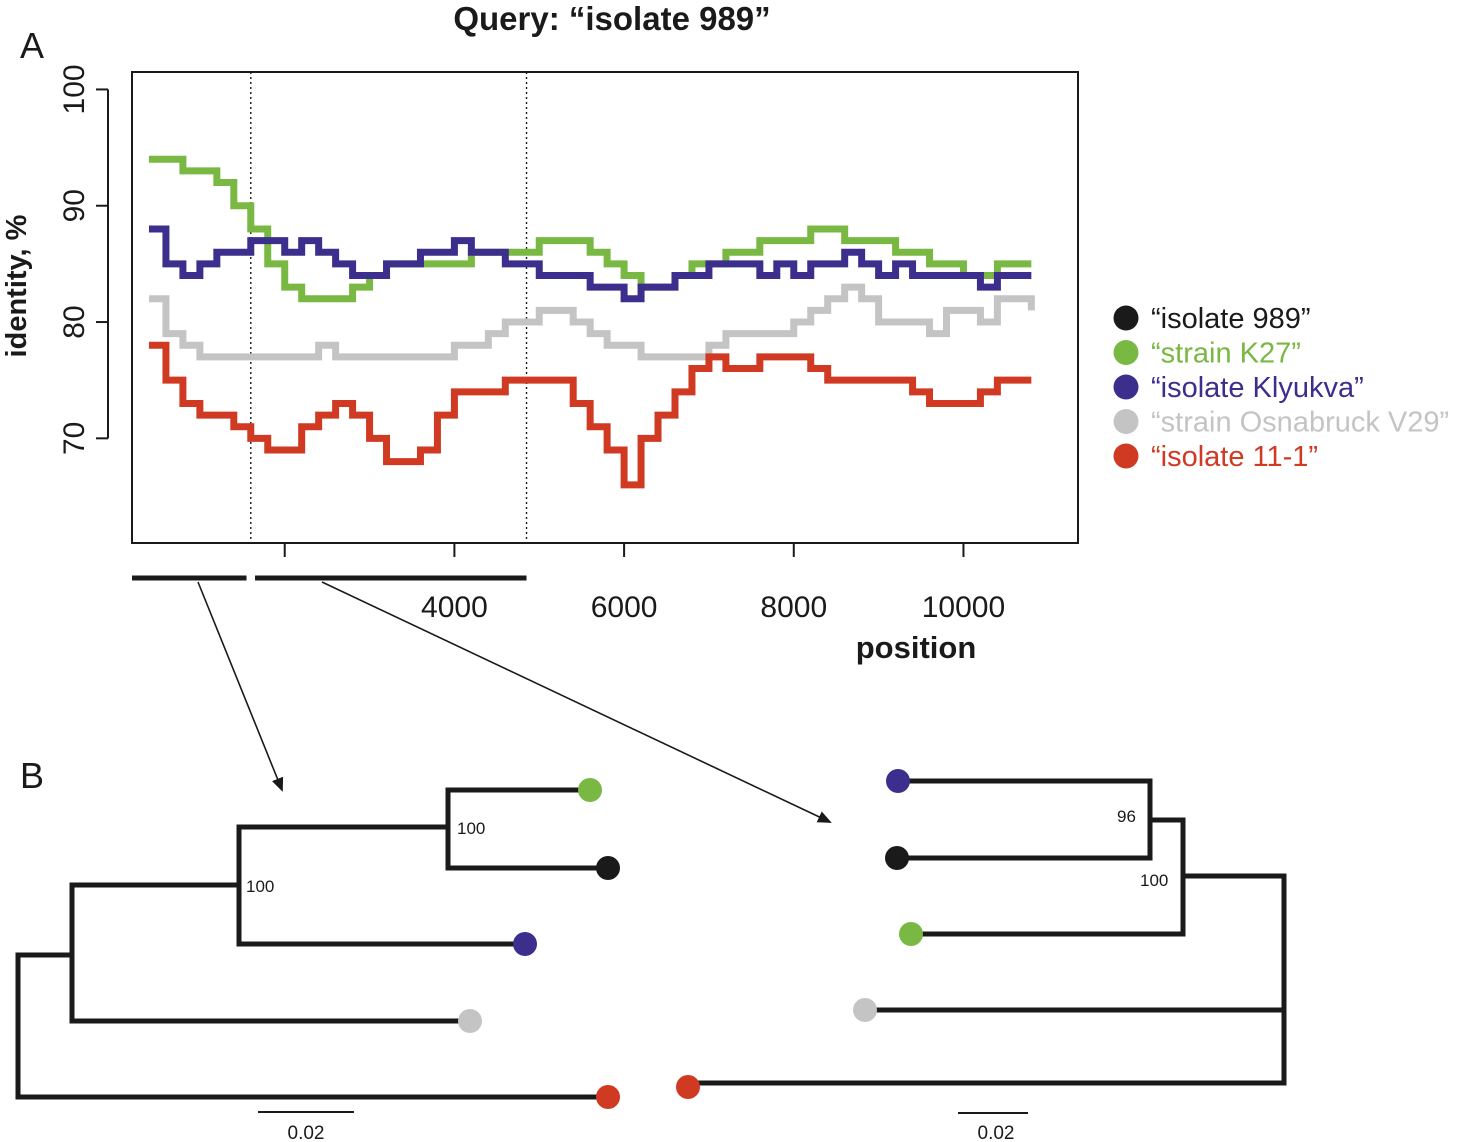  I want to click on chart-title: Query: “isolate 989”, so click(611, 18).